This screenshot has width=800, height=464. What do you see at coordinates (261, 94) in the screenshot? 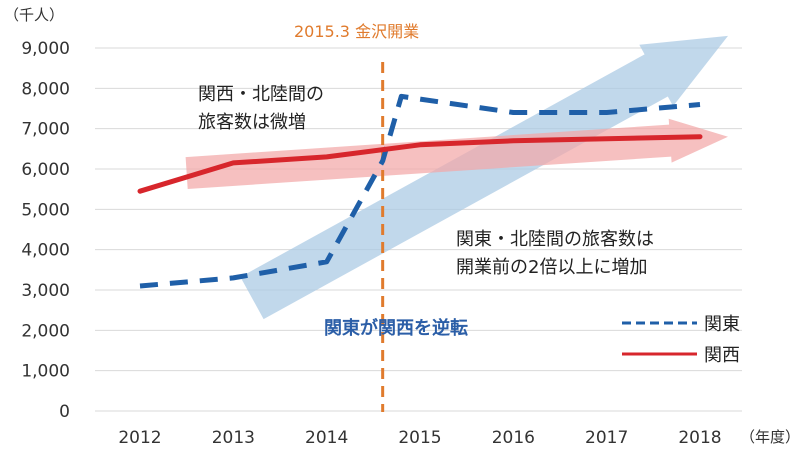
I see `annotation-kansai-line1: 関西・北陸間の` at bounding box center [261, 94].